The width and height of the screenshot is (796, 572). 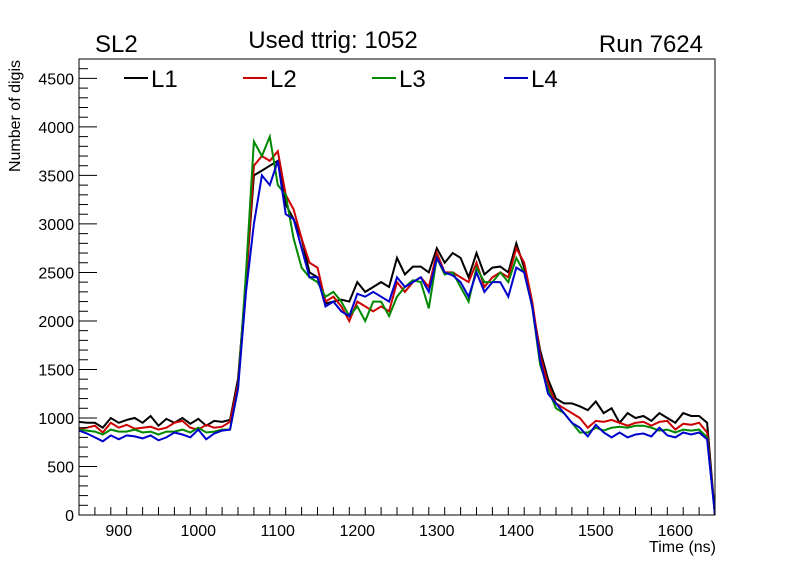 What do you see at coordinates (116, 44) in the screenshot?
I see `title-left: SL2` at bounding box center [116, 44].